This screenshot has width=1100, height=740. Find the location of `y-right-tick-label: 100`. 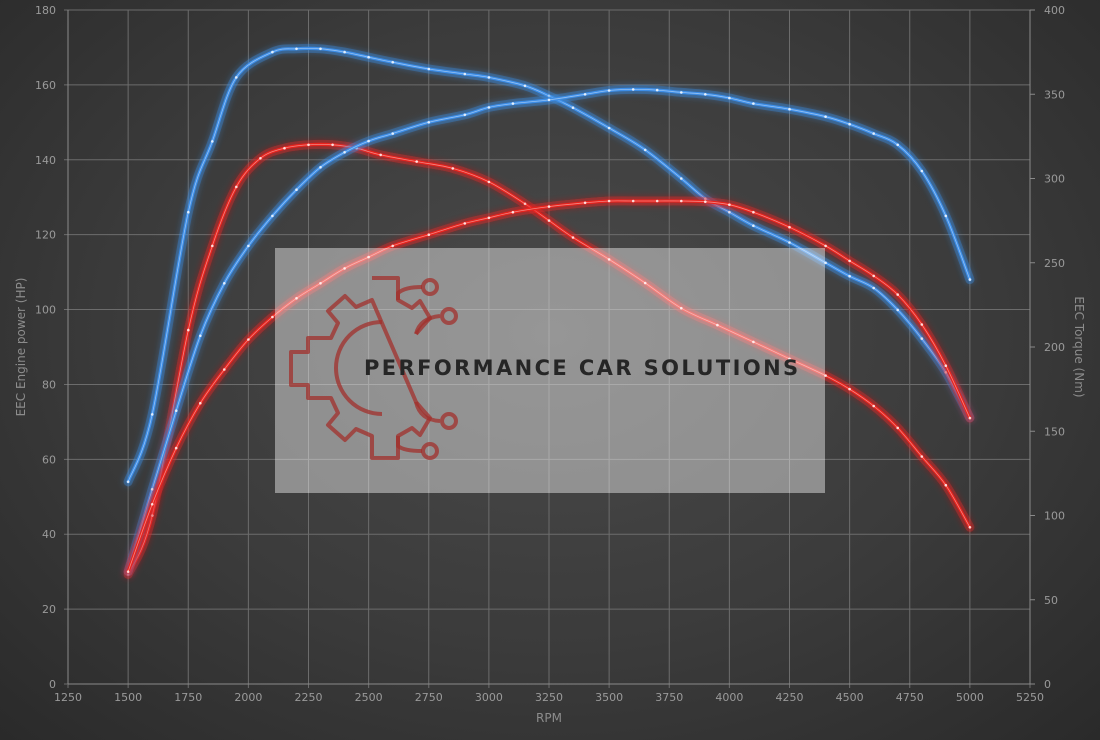

y-right-tick-label: 100 is located at coordinates (1054, 516).